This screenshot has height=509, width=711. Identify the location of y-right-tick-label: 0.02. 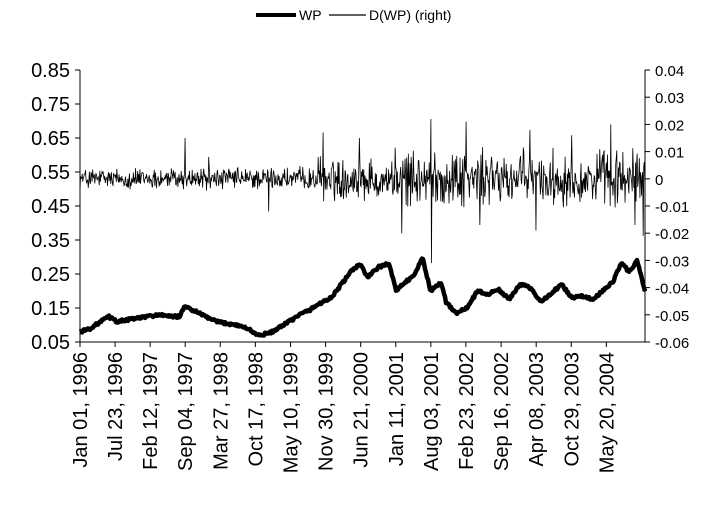
(669, 125).